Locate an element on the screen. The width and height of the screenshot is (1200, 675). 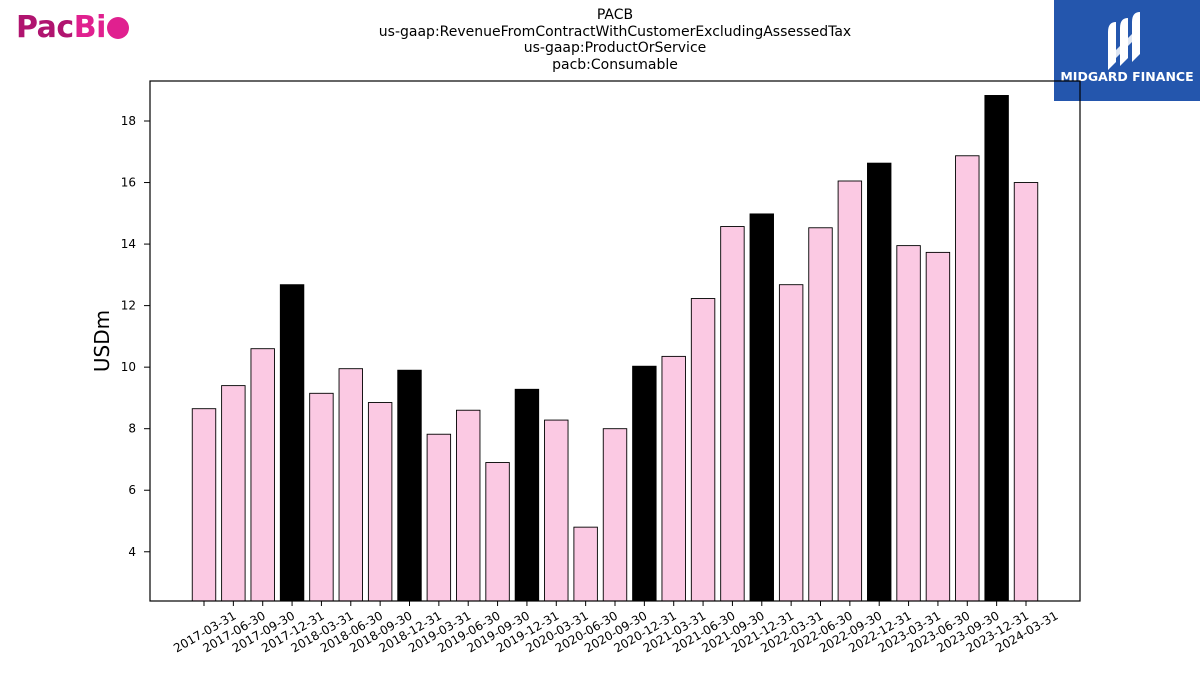
y-tick-label: 12 is located at coordinates (128, 306).